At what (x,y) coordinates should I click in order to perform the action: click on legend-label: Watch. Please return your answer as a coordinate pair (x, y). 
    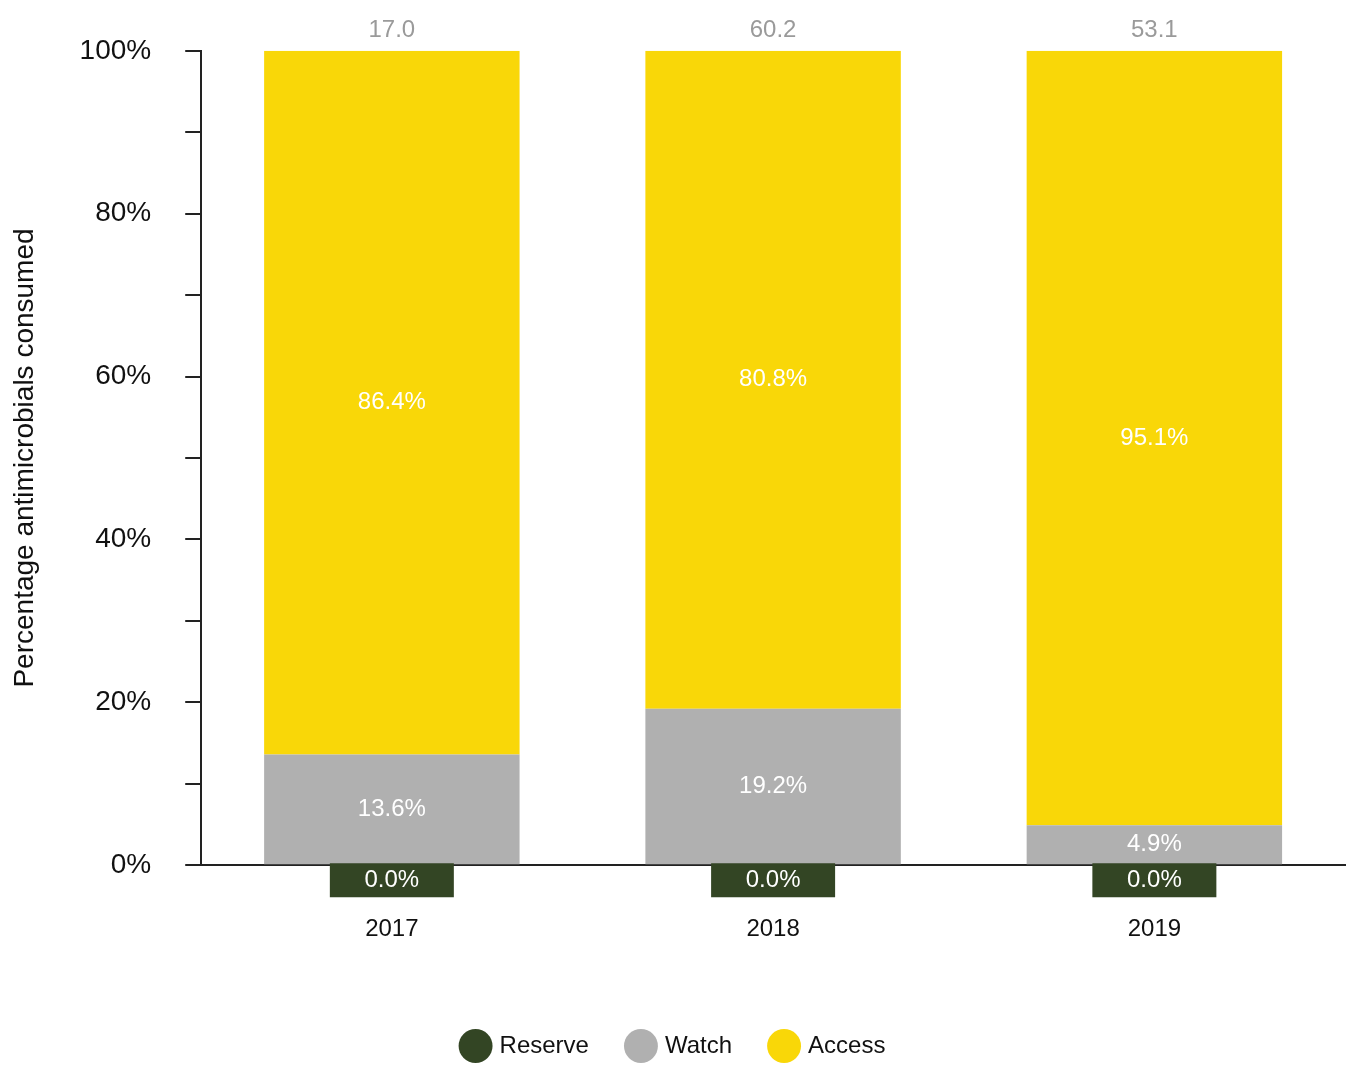
    Looking at the image, I should click on (698, 1044).